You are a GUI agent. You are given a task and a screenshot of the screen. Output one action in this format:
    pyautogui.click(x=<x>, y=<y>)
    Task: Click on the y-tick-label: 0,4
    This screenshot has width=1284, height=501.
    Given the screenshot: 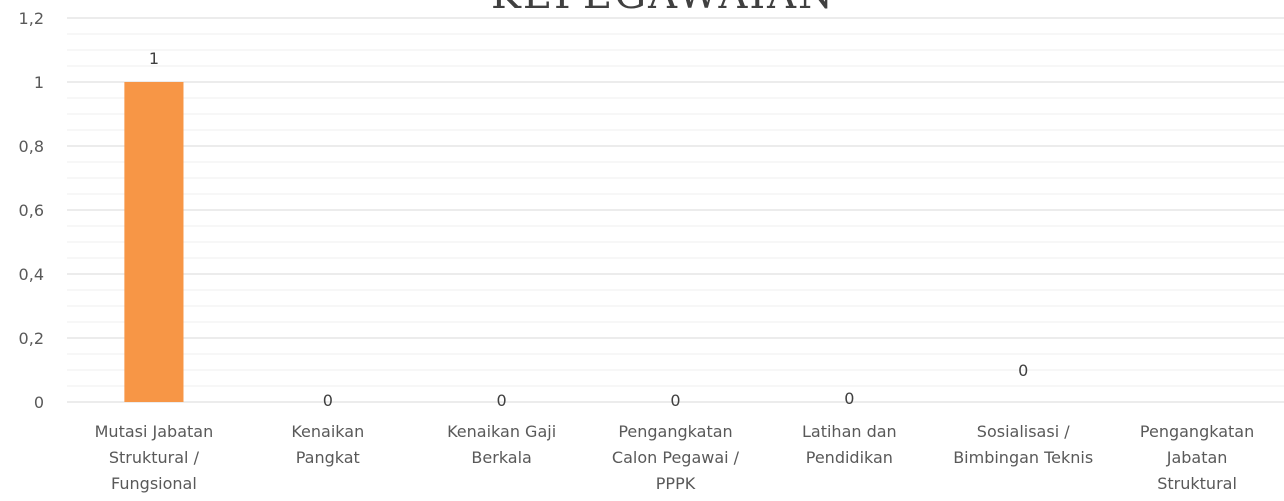 What is the action you would take?
    pyautogui.click(x=31, y=274)
    